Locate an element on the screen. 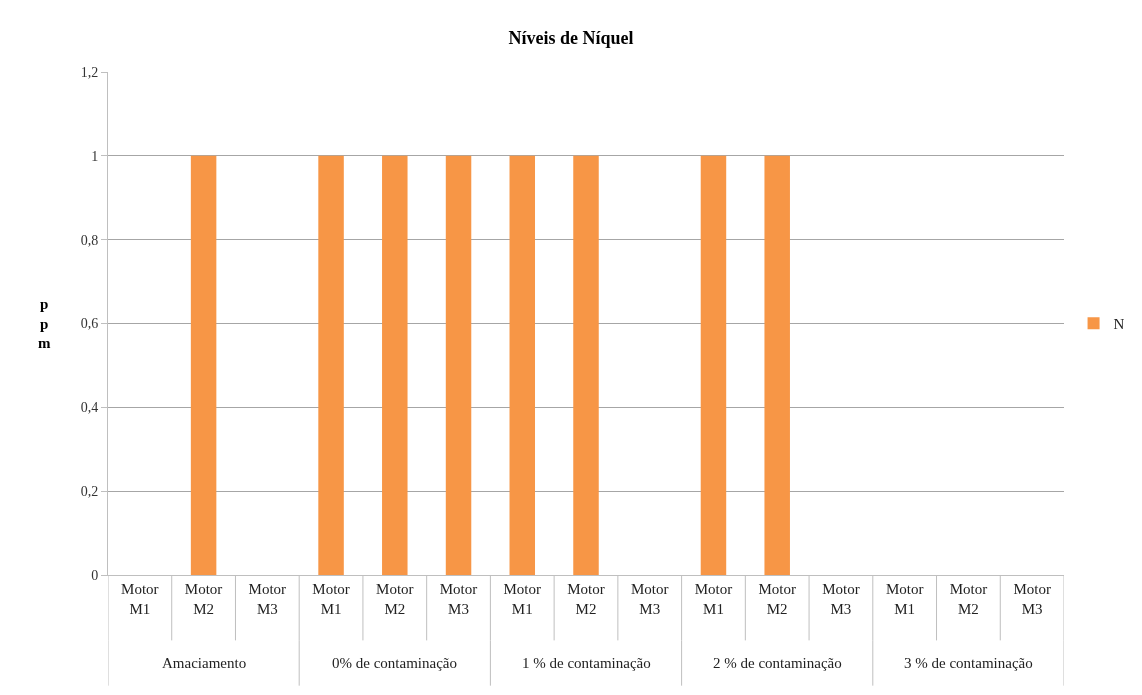  y-axis-title: ppm is located at coordinates (44, 323).